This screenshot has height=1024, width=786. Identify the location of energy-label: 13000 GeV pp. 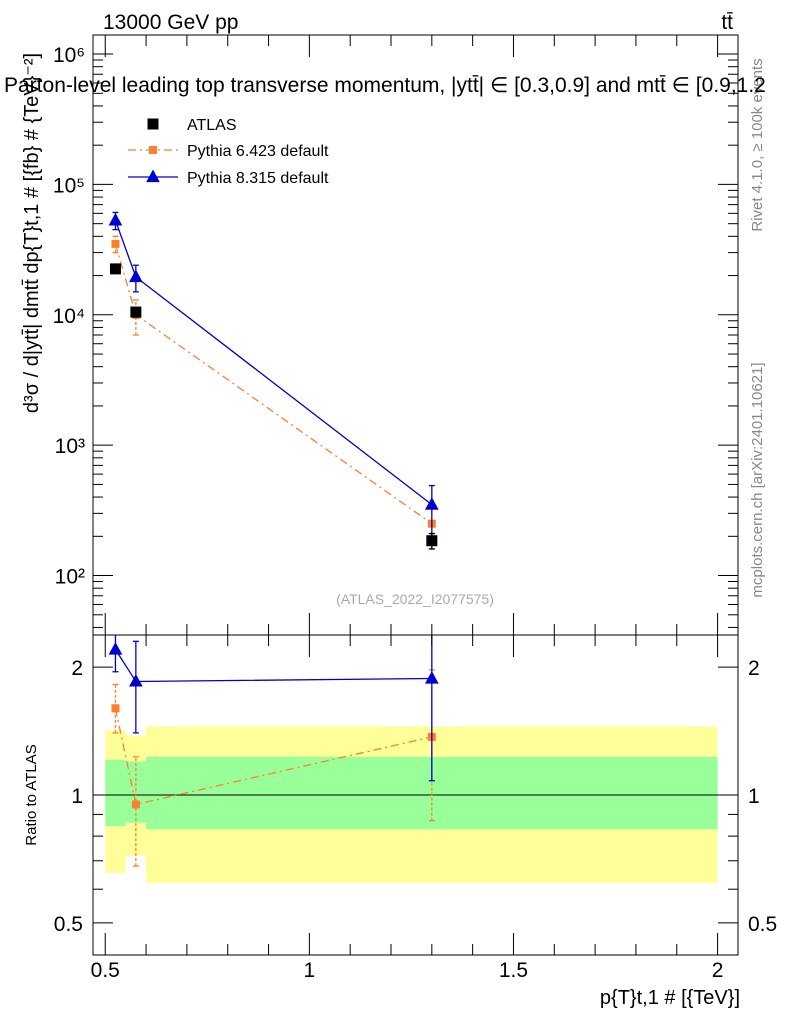
(170, 22).